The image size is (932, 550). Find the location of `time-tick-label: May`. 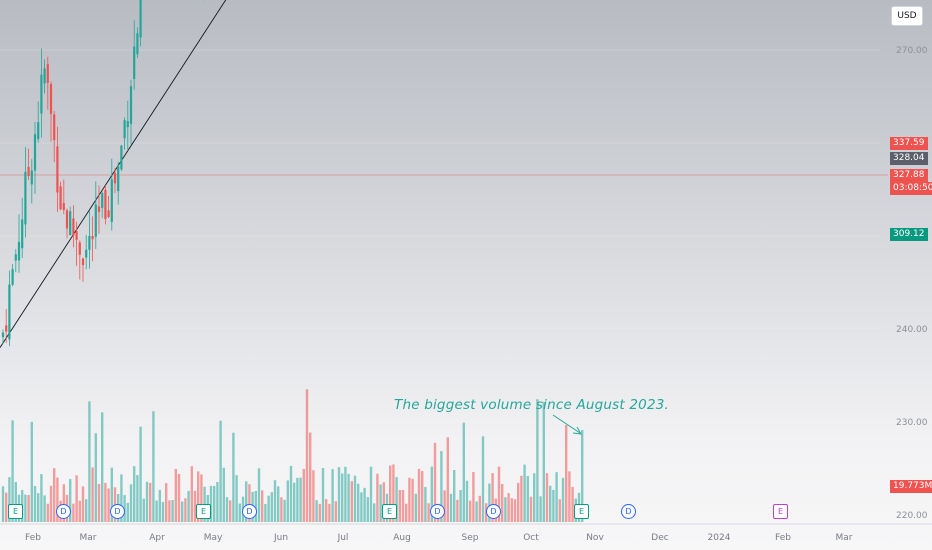

time-tick-label: May is located at coordinates (213, 538).